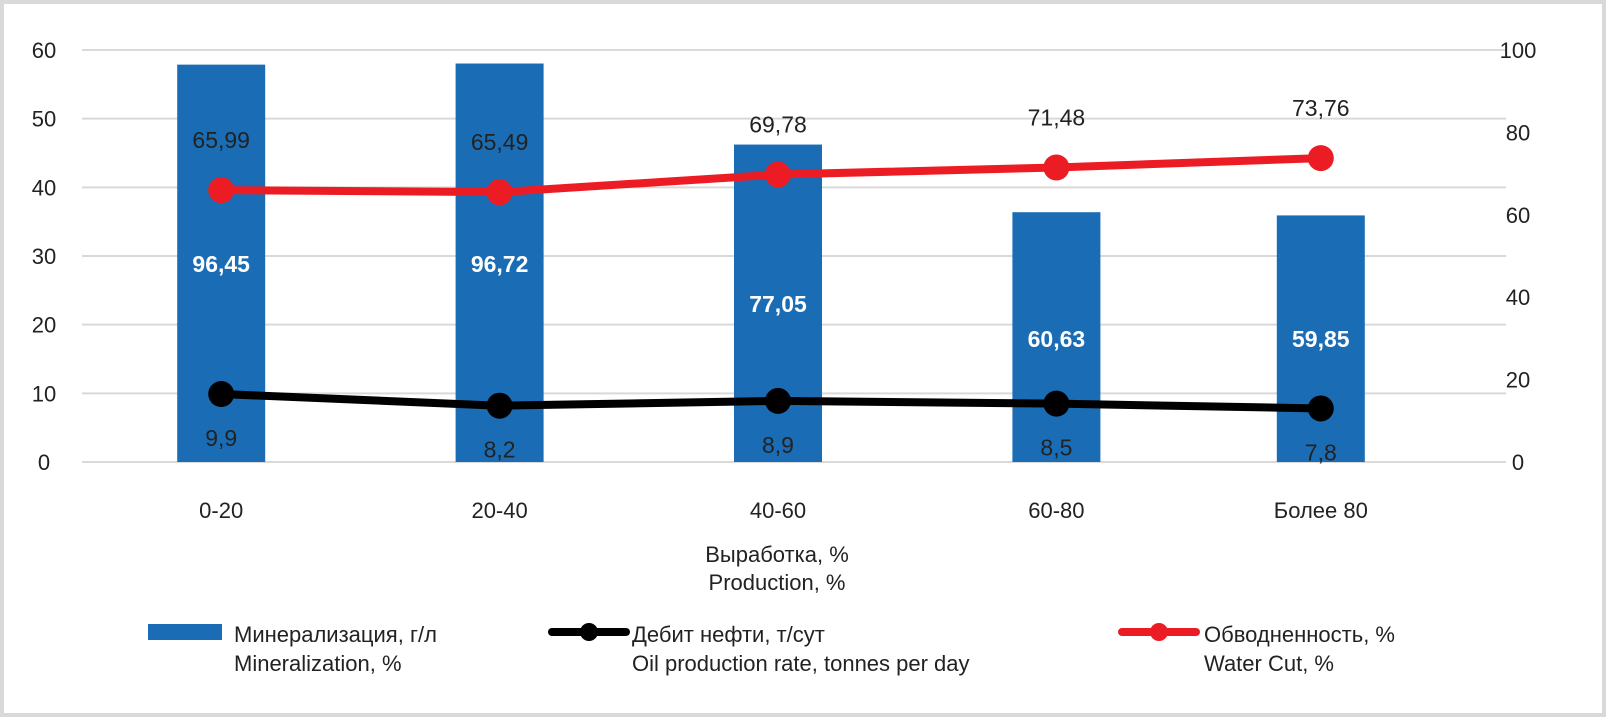 This screenshot has width=1606, height=717. I want to click on x-axis-title: Выработка, %, so click(777, 554).